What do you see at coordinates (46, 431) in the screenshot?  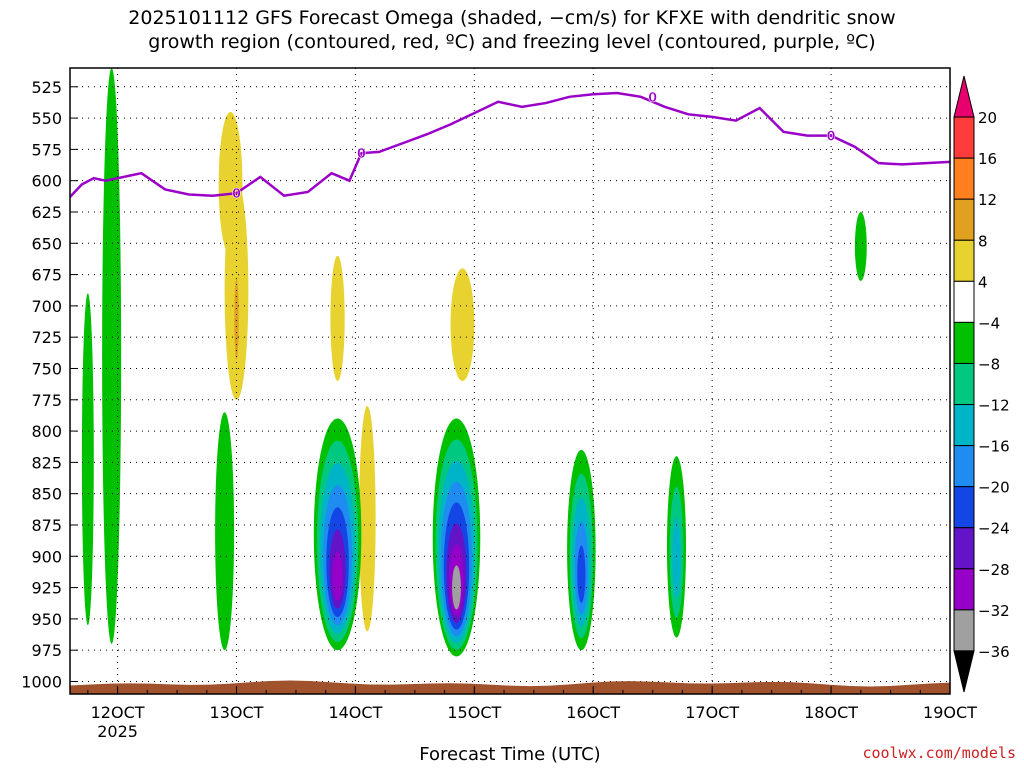 I see `y-tick-label: 800` at bounding box center [46, 431].